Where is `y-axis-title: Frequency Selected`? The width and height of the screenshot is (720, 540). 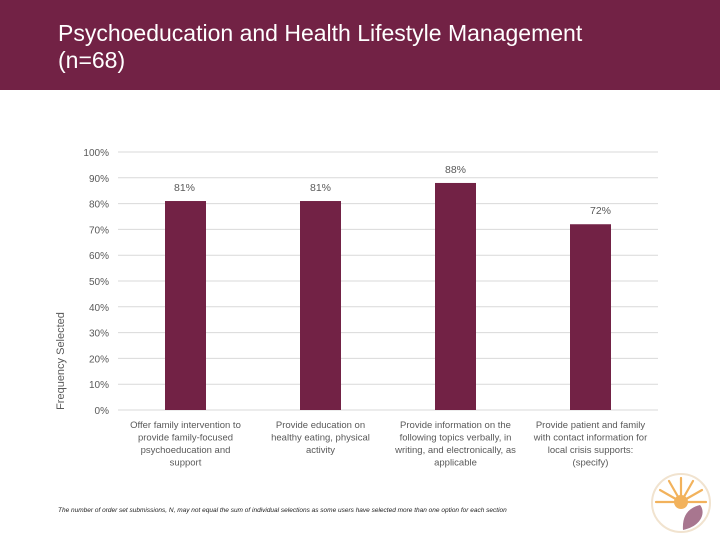
y-axis-title: Frequency Selected is located at coordinates (61, 361).